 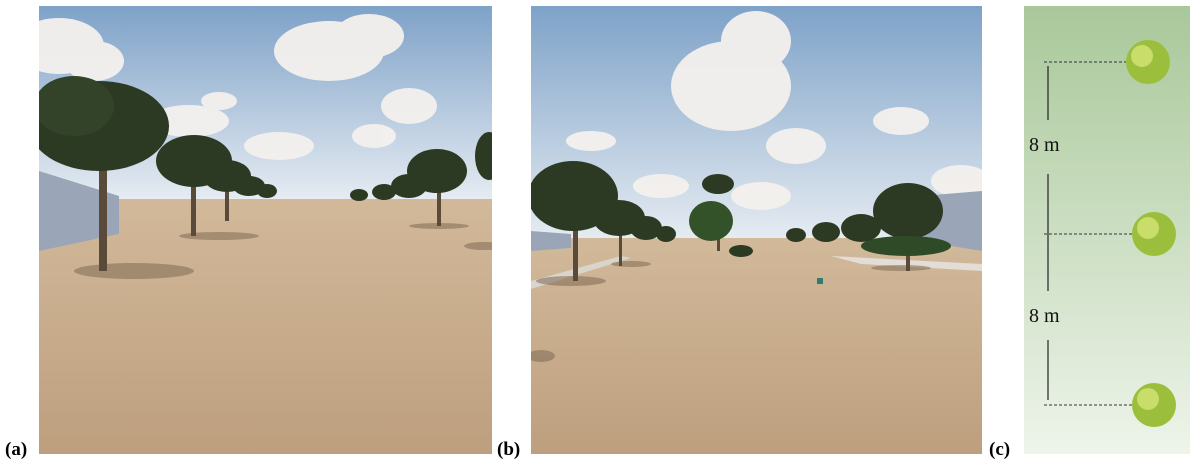 I want to click on spacing-label-lower: 8 m, so click(x=1044, y=316).